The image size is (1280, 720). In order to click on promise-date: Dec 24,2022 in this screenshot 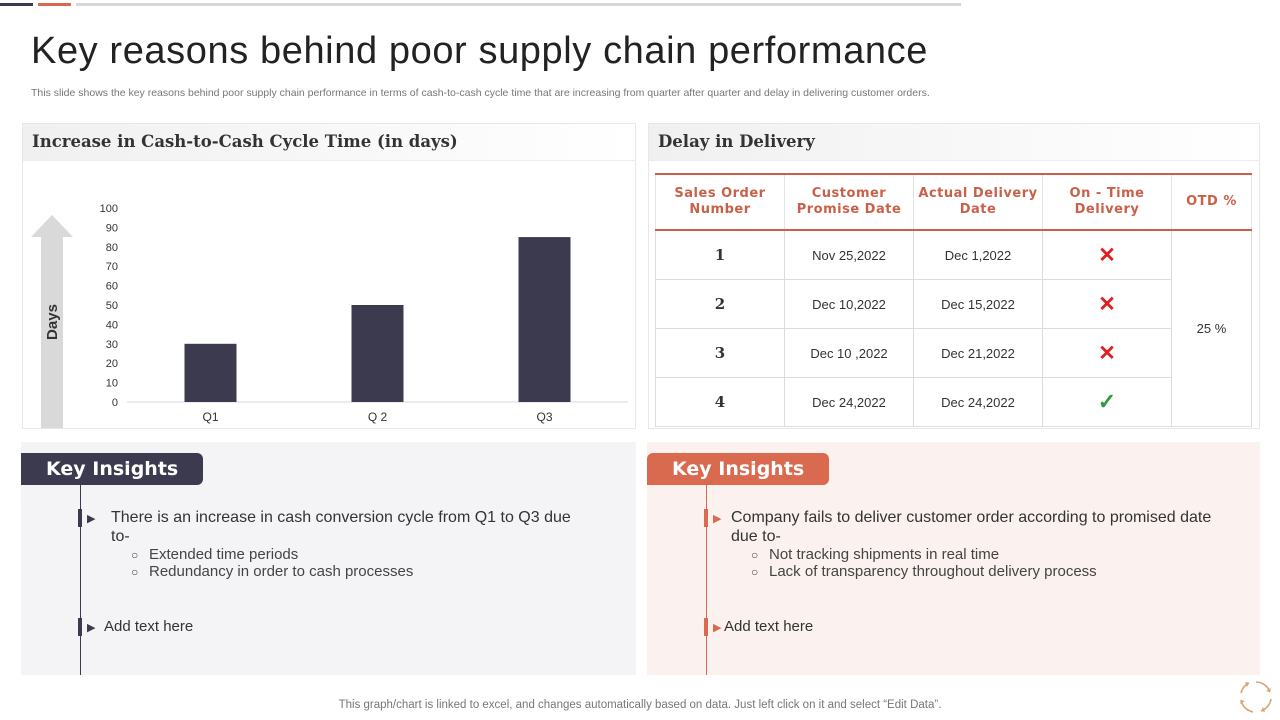, I will do `click(849, 402)`.